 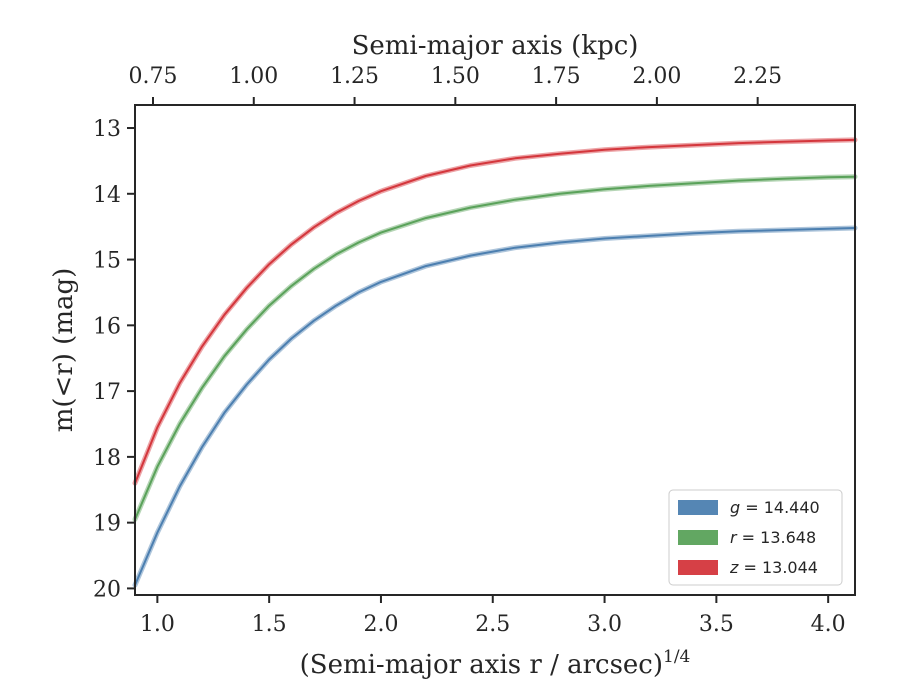 What do you see at coordinates (604, 624) in the screenshot?
I see `x-tick-label: 3.0` at bounding box center [604, 624].